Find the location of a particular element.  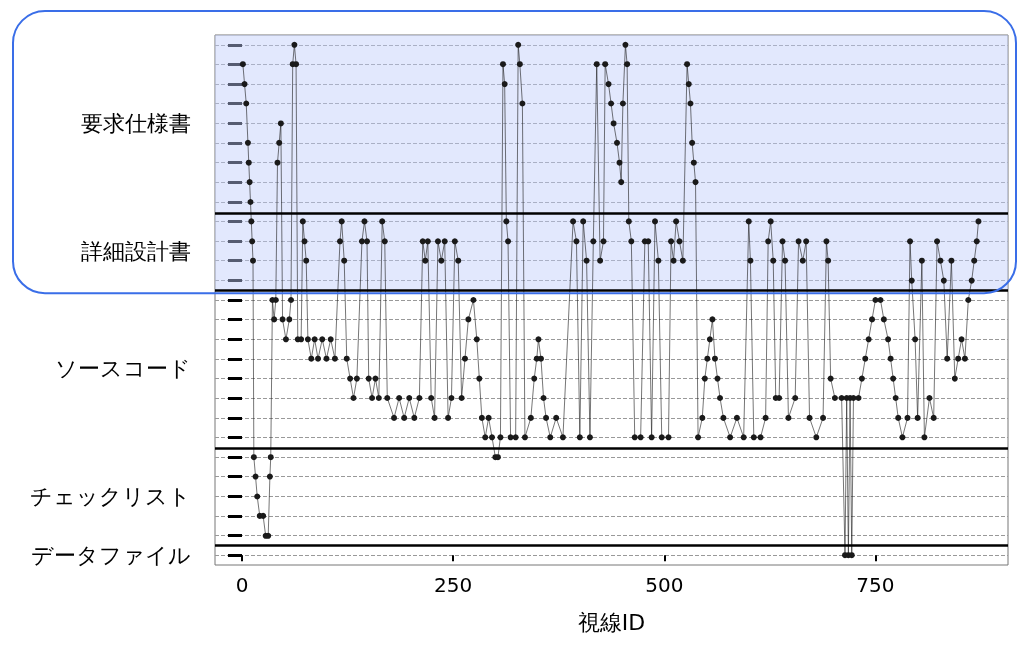

x-tick-label: 250 is located at coordinates (453, 585).